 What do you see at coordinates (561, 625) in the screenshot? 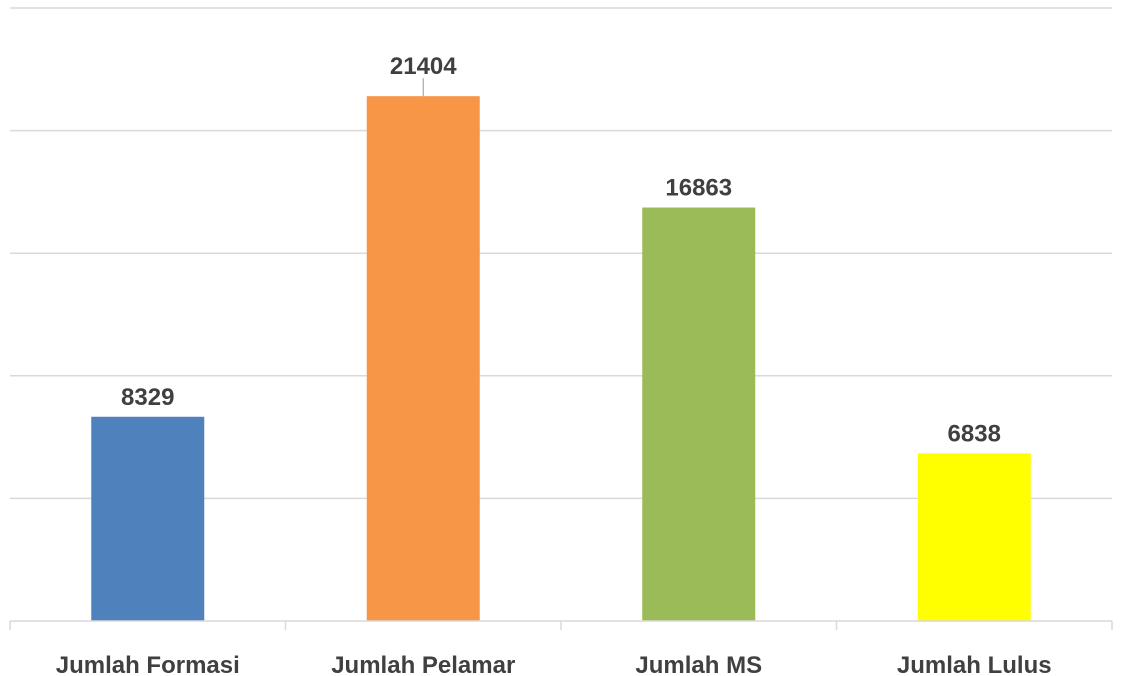
I see `x-axis` at bounding box center [561, 625].